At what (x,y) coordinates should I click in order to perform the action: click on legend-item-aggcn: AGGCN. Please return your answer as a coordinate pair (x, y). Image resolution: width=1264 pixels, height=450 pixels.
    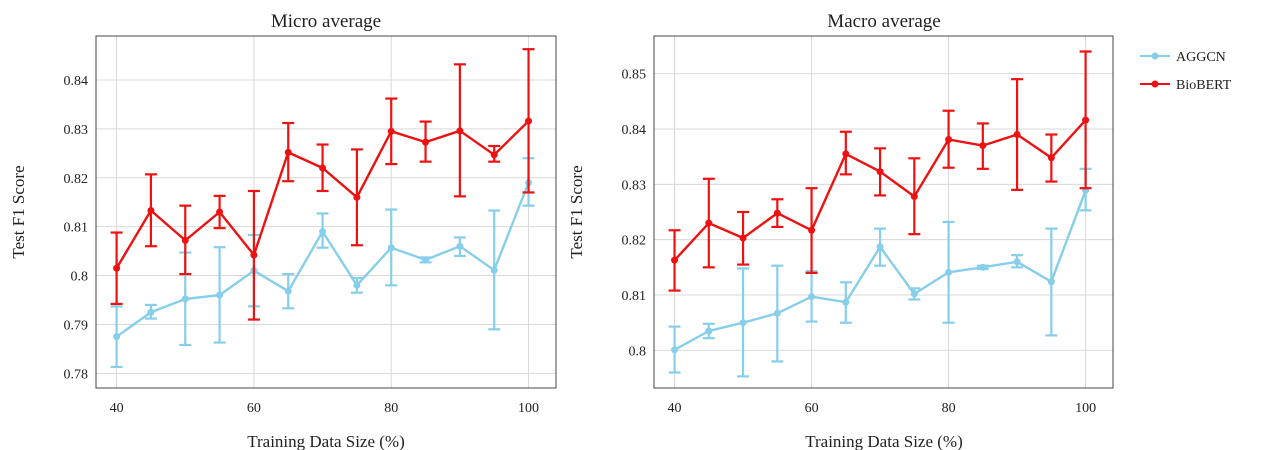
    Looking at the image, I should click on (1183, 57).